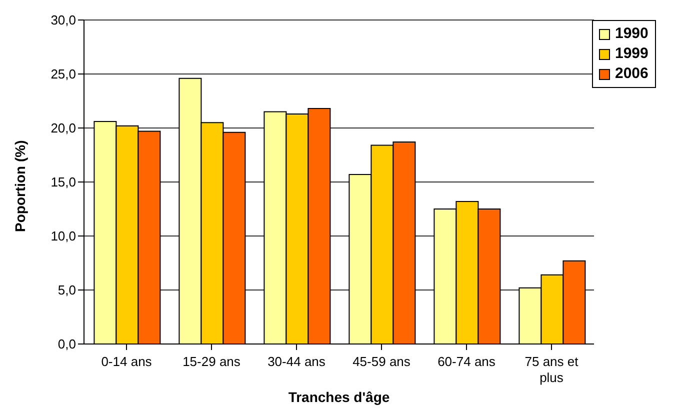  What do you see at coordinates (297, 361) in the screenshot?
I see `x-tick-label: 30-44 ans` at bounding box center [297, 361].